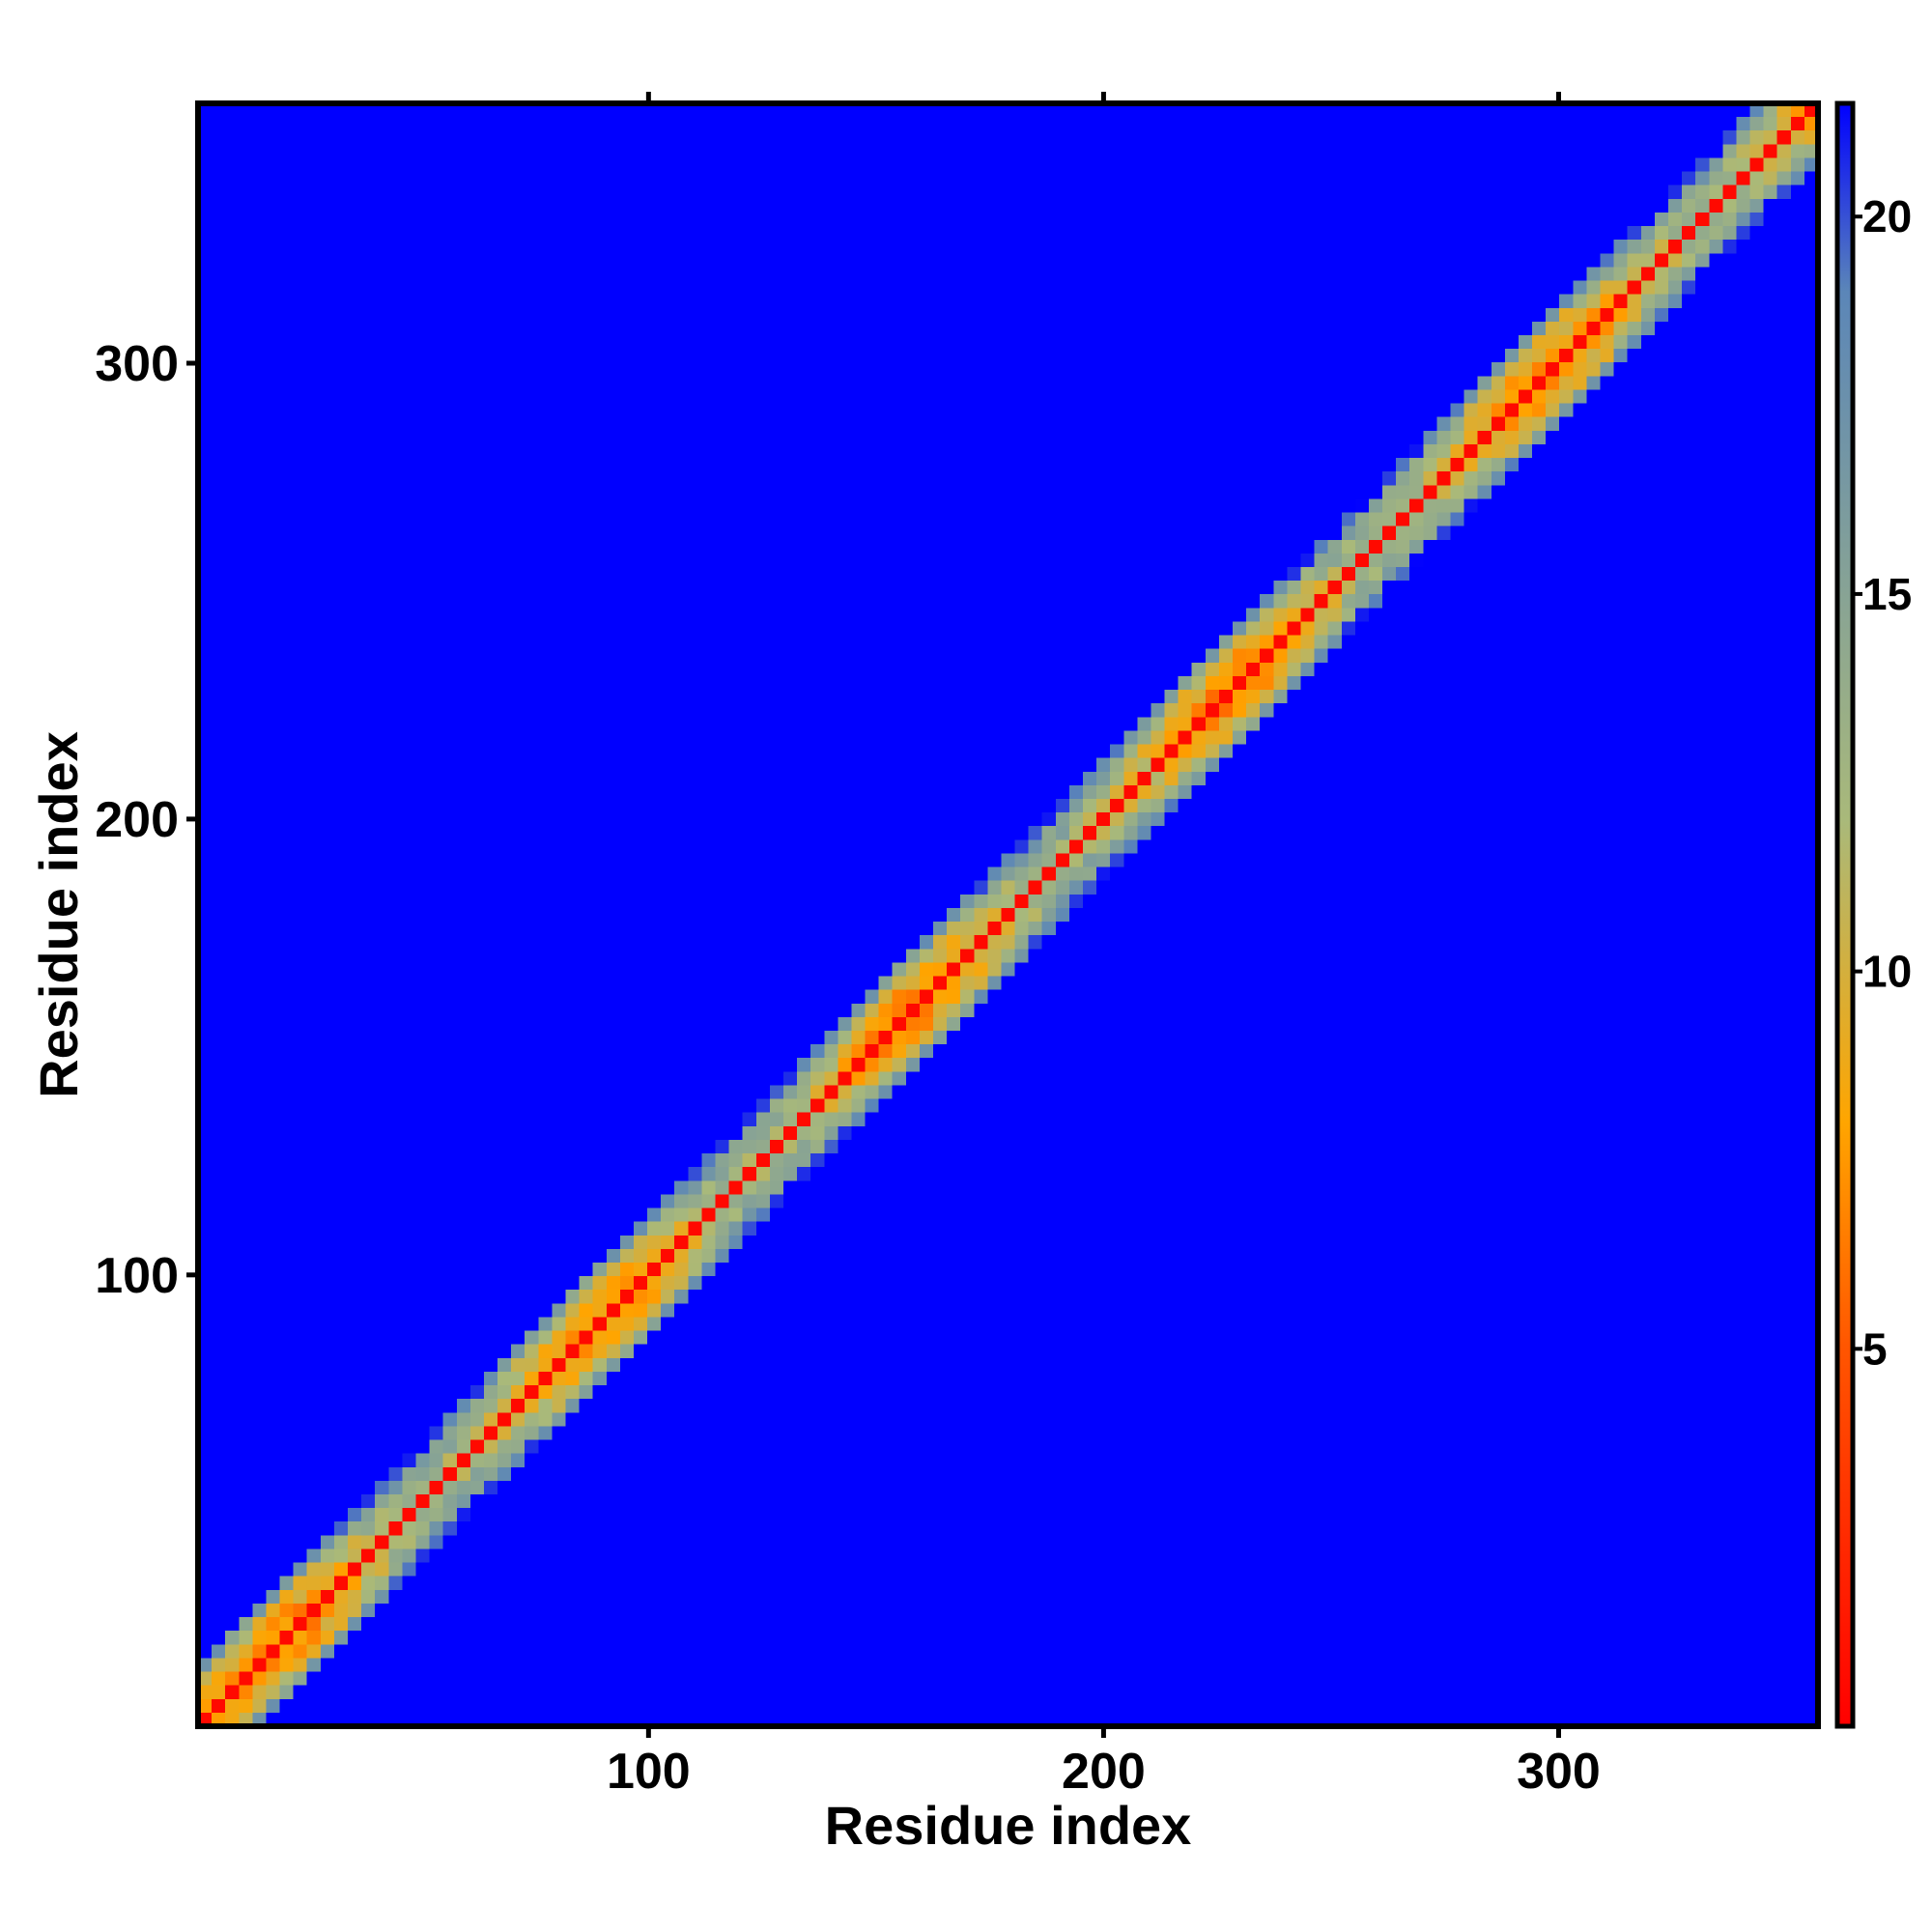  What do you see at coordinates (1559, 1772) in the screenshot?
I see `x-tick-label: 300` at bounding box center [1559, 1772].